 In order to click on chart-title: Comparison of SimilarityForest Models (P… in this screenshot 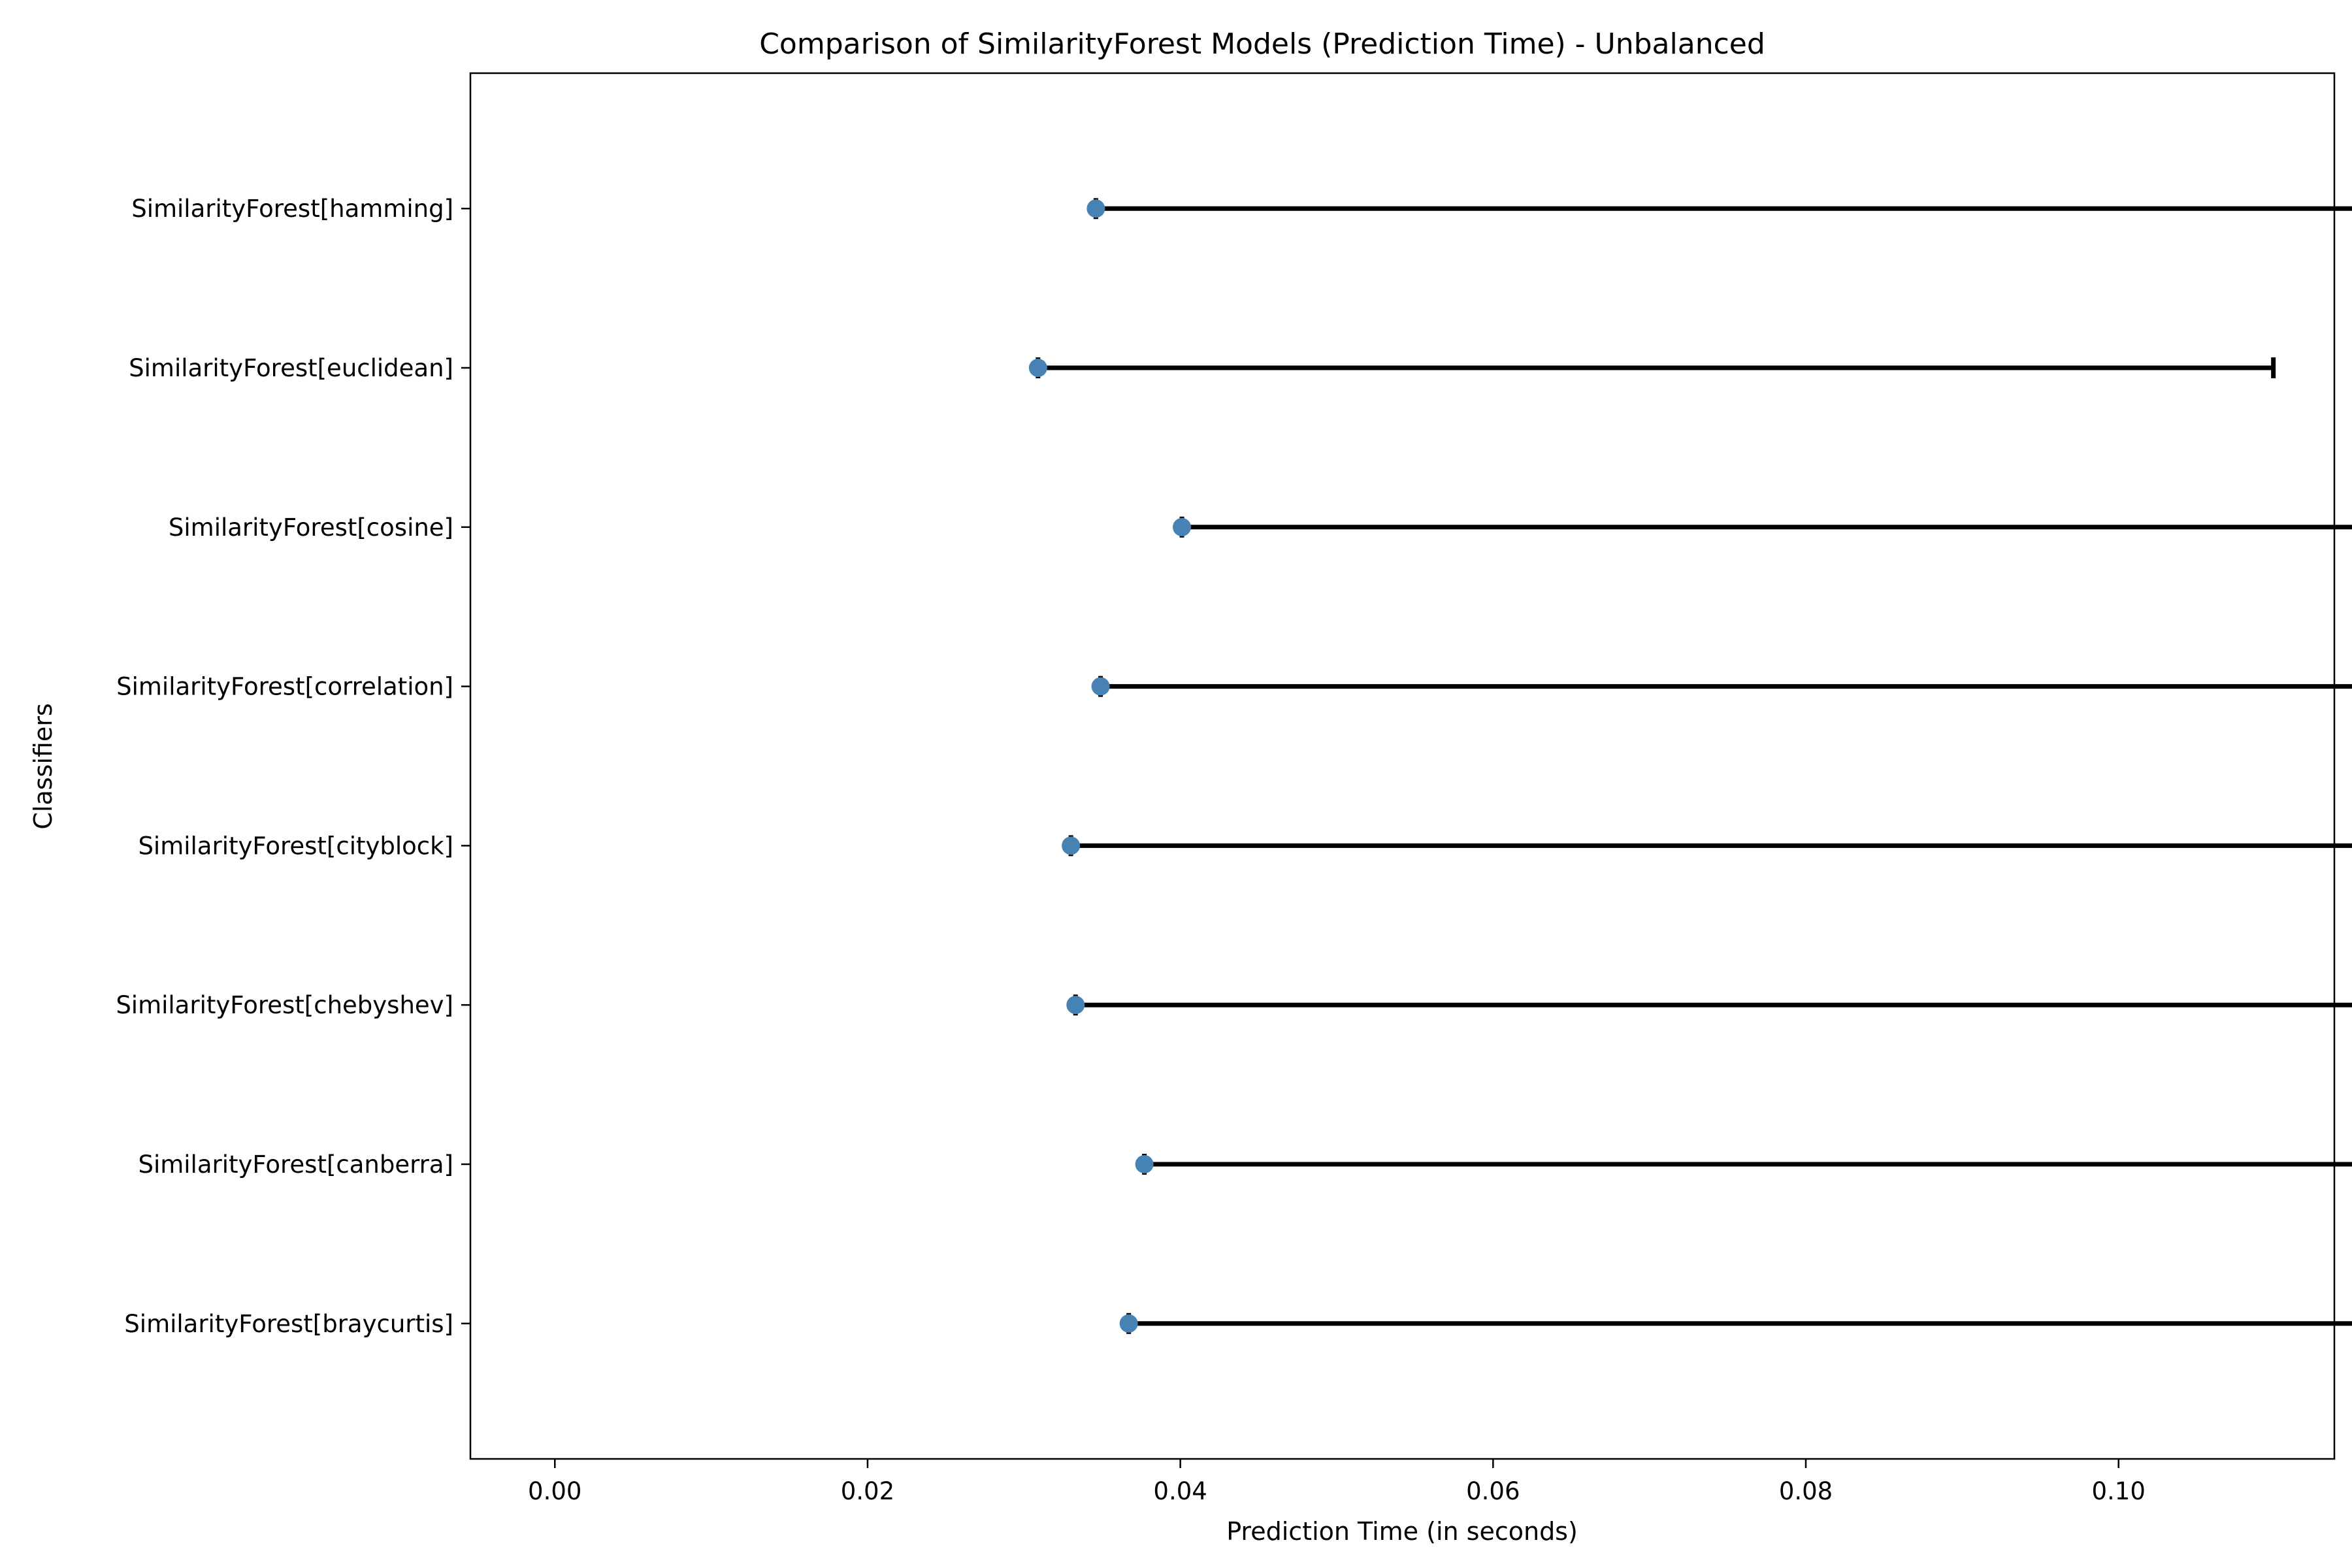, I will do `click(1262, 44)`.